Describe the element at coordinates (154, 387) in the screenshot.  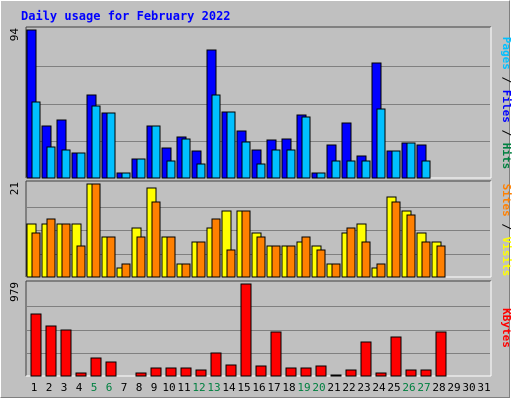
I see `x-tick-label: 9` at that location.